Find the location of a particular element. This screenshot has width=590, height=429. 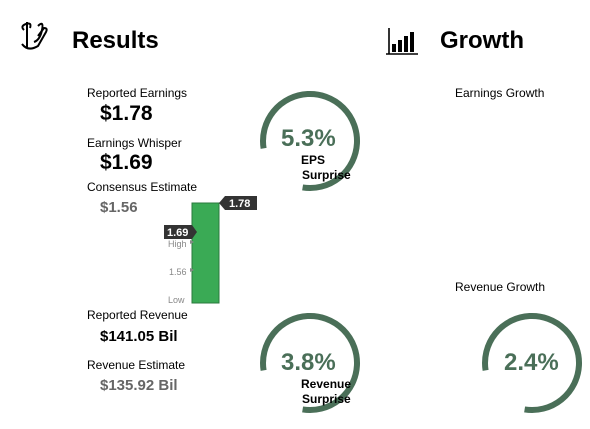

revenue-growth-value: 2.4% is located at coordinates (531, 362).